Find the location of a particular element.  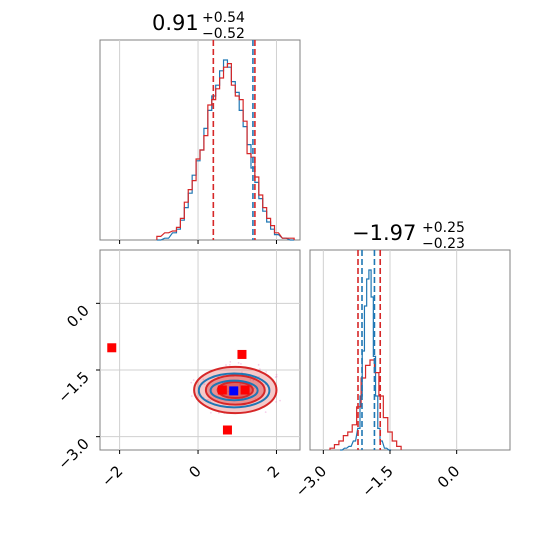

panel-joint-markers is located at coordinates (178, 389).